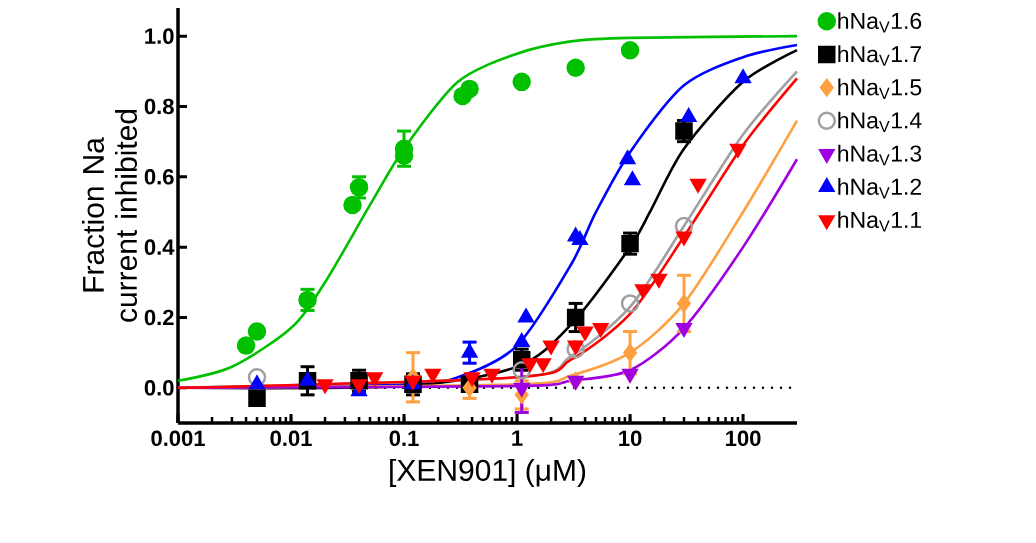 The width and height of the screenshot is (1036, 543). Describe the element at coordinates (178, 438) in the screenshot. I see `x-tick-label: 0.001` at that location.